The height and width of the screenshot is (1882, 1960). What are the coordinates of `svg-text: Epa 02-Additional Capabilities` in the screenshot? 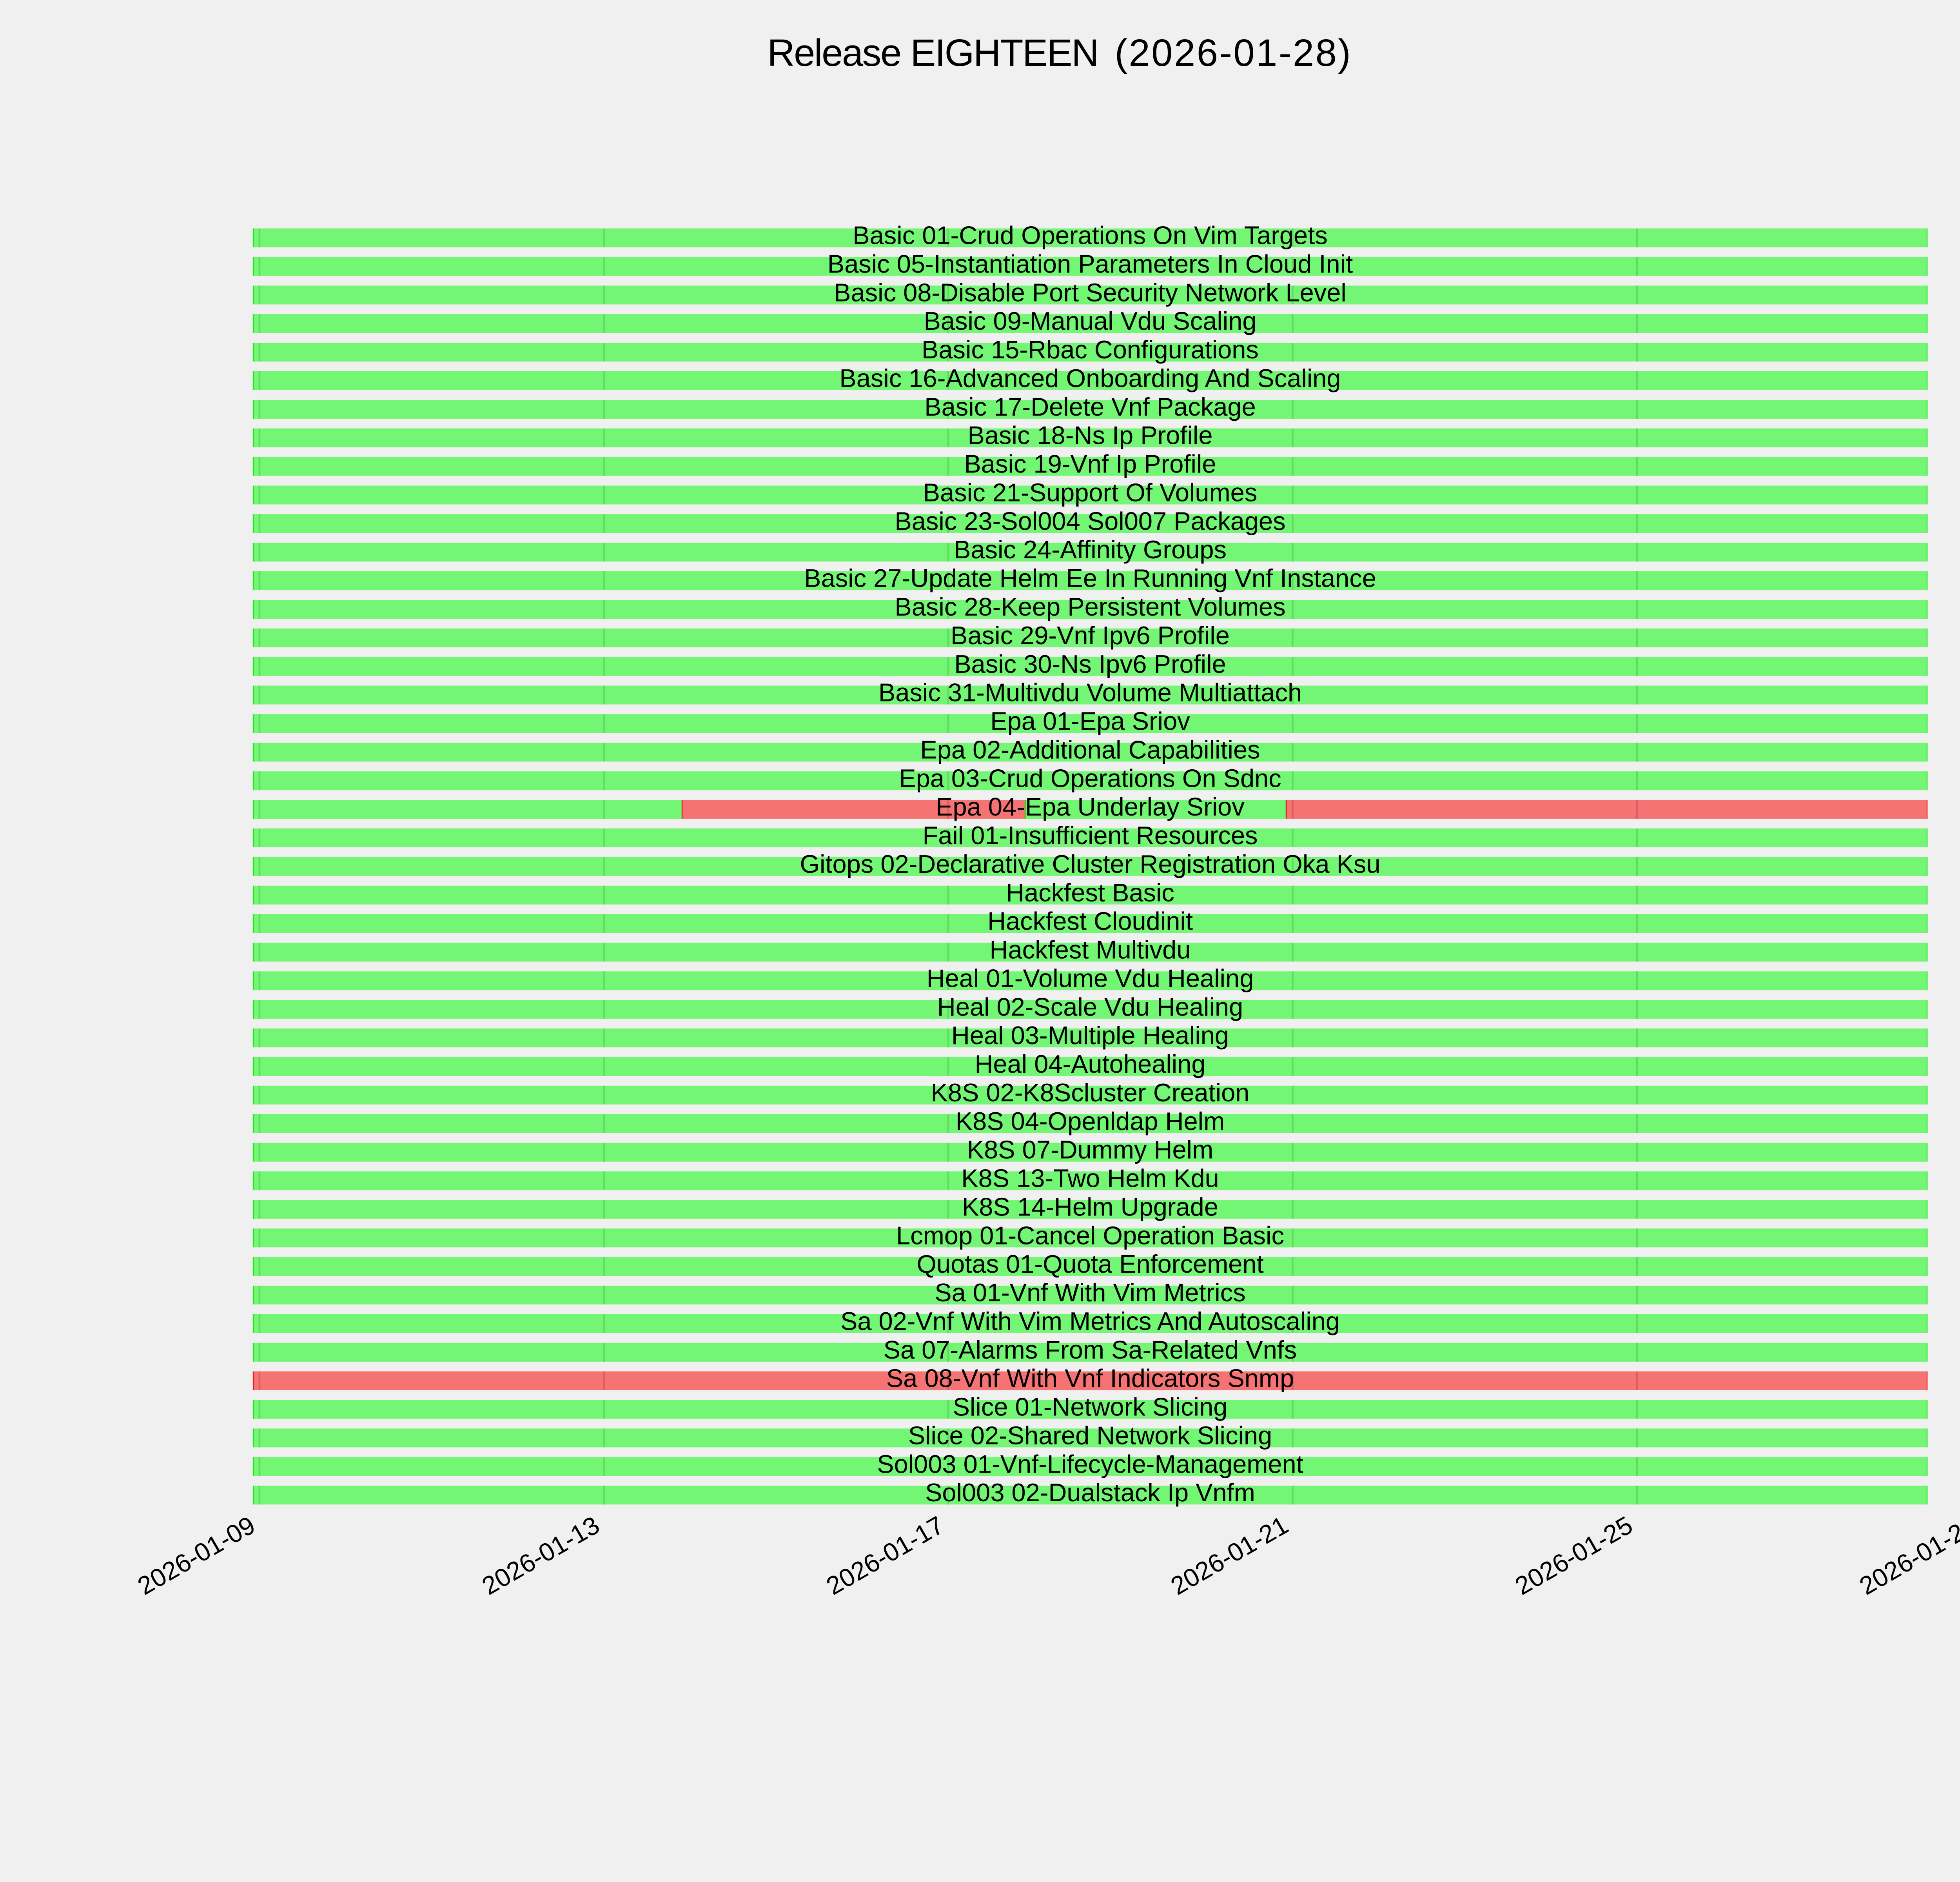 It's located at (1090, 749).